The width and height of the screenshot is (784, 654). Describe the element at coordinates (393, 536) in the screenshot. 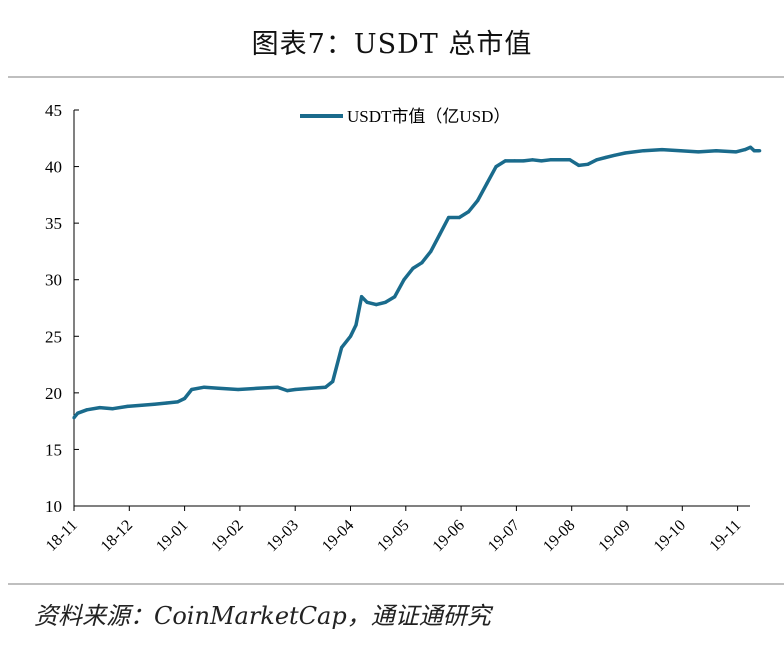

I see `x-tick-label: 19-05` at that location.